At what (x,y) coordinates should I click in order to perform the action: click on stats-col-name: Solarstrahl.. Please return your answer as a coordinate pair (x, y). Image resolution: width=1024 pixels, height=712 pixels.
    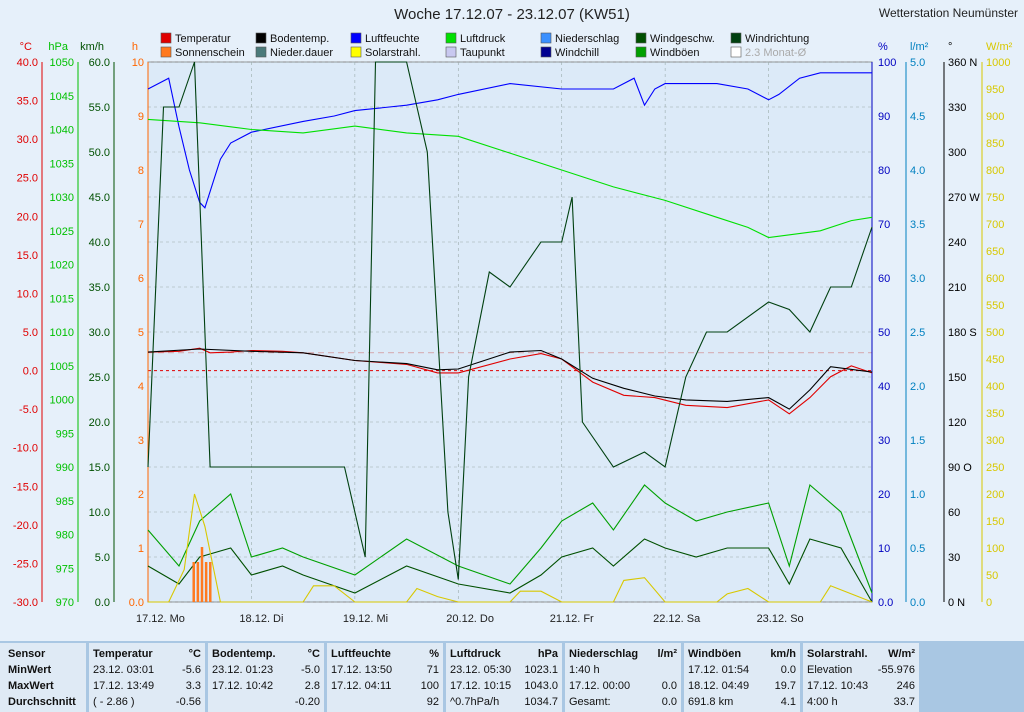
    Looking at the image, I should click on (837, 654).